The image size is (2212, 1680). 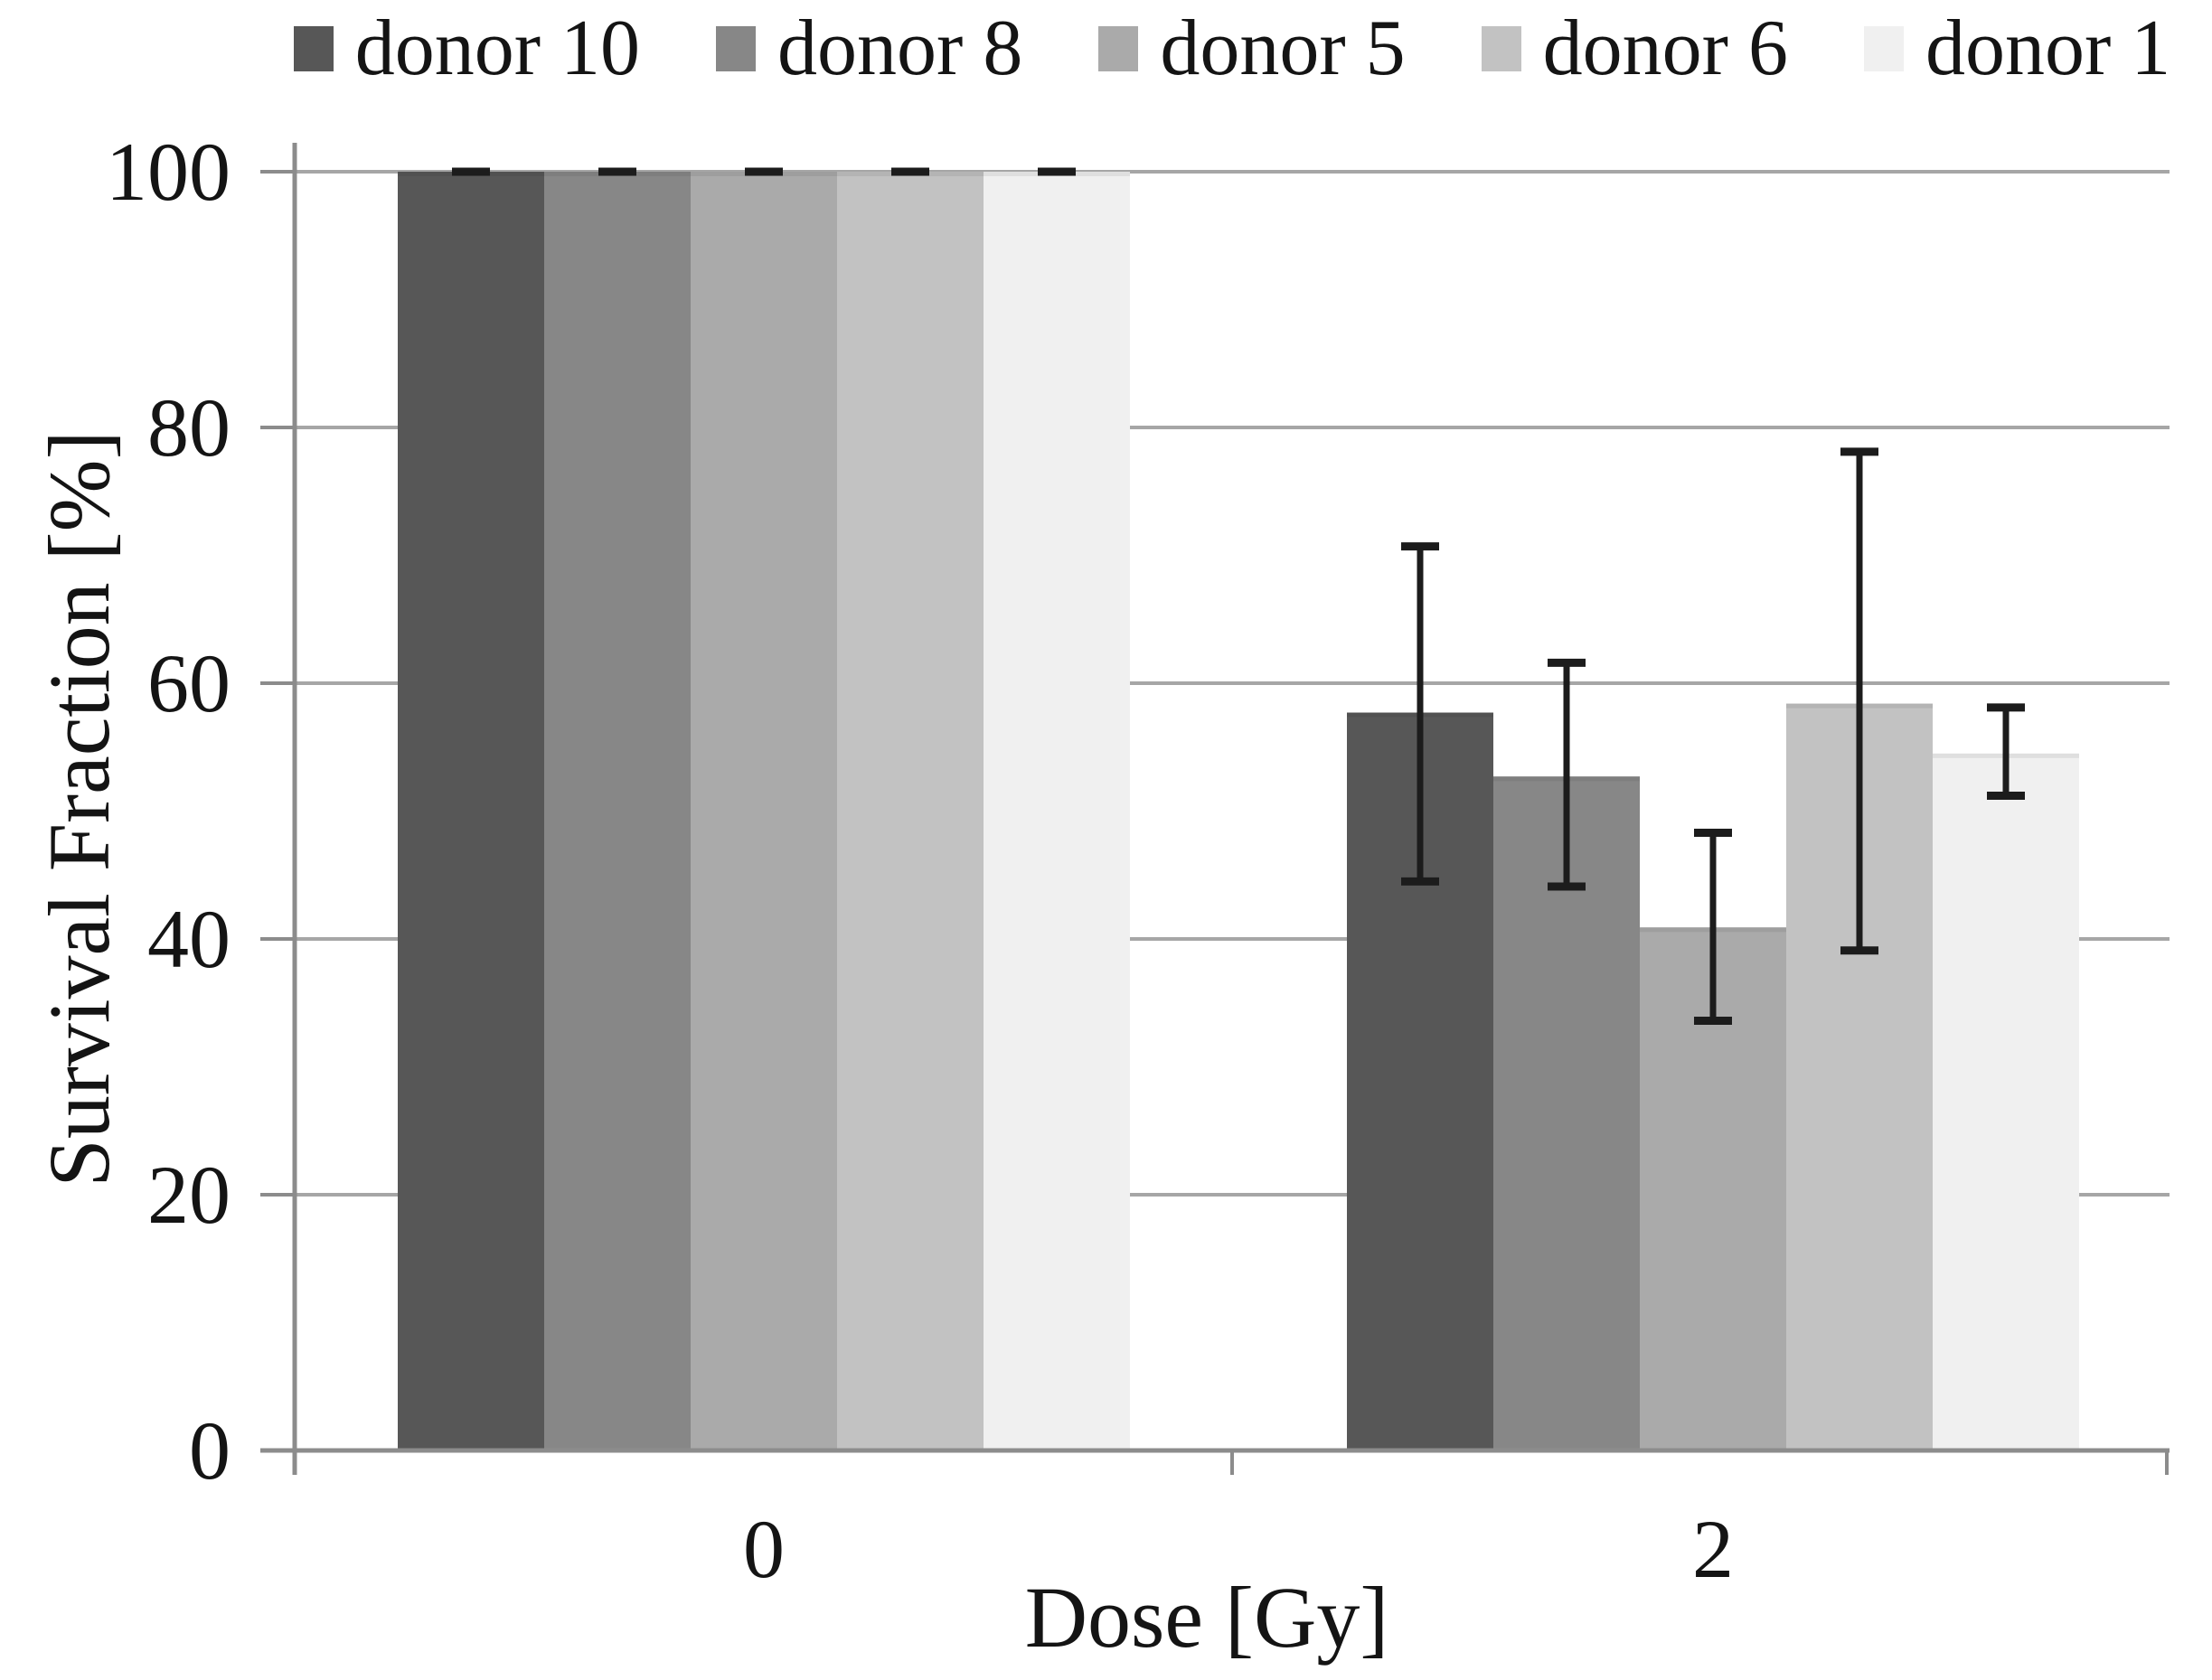 I want to click on legend-item-donor-5: donor 5, so click(x=1252, y=49).